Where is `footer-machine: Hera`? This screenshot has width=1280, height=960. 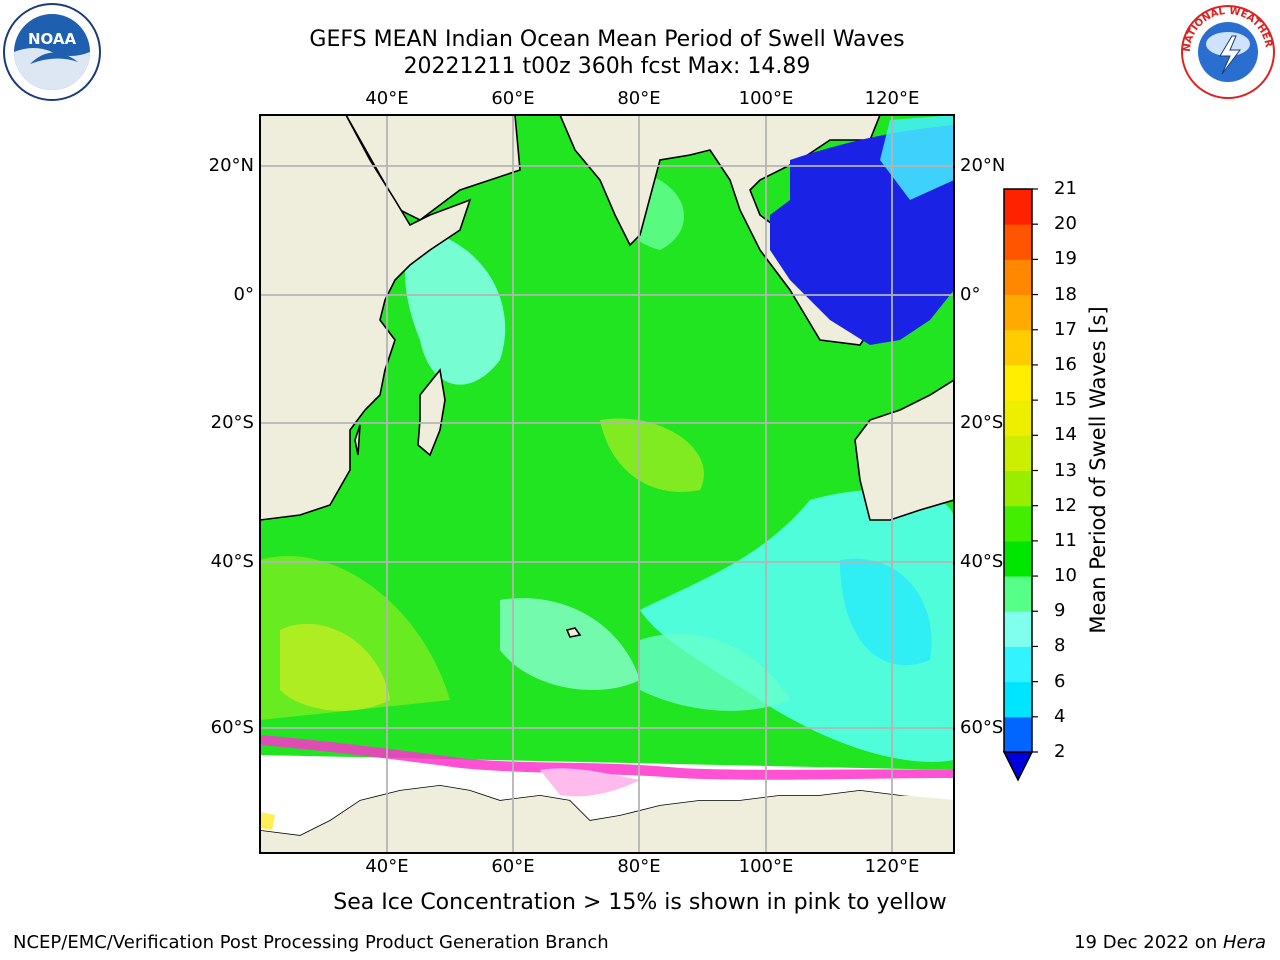
footer-machine: Hera is located at coordinates (1244, 942).